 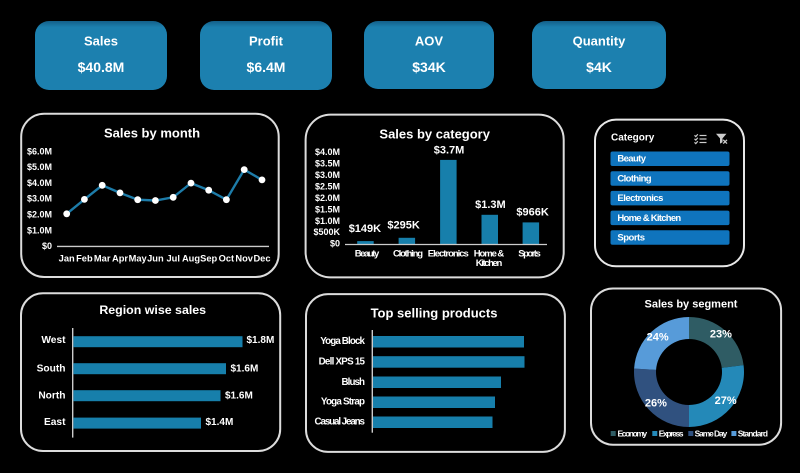 I want to click on svg-text: Category, so click(x=633, y=138).